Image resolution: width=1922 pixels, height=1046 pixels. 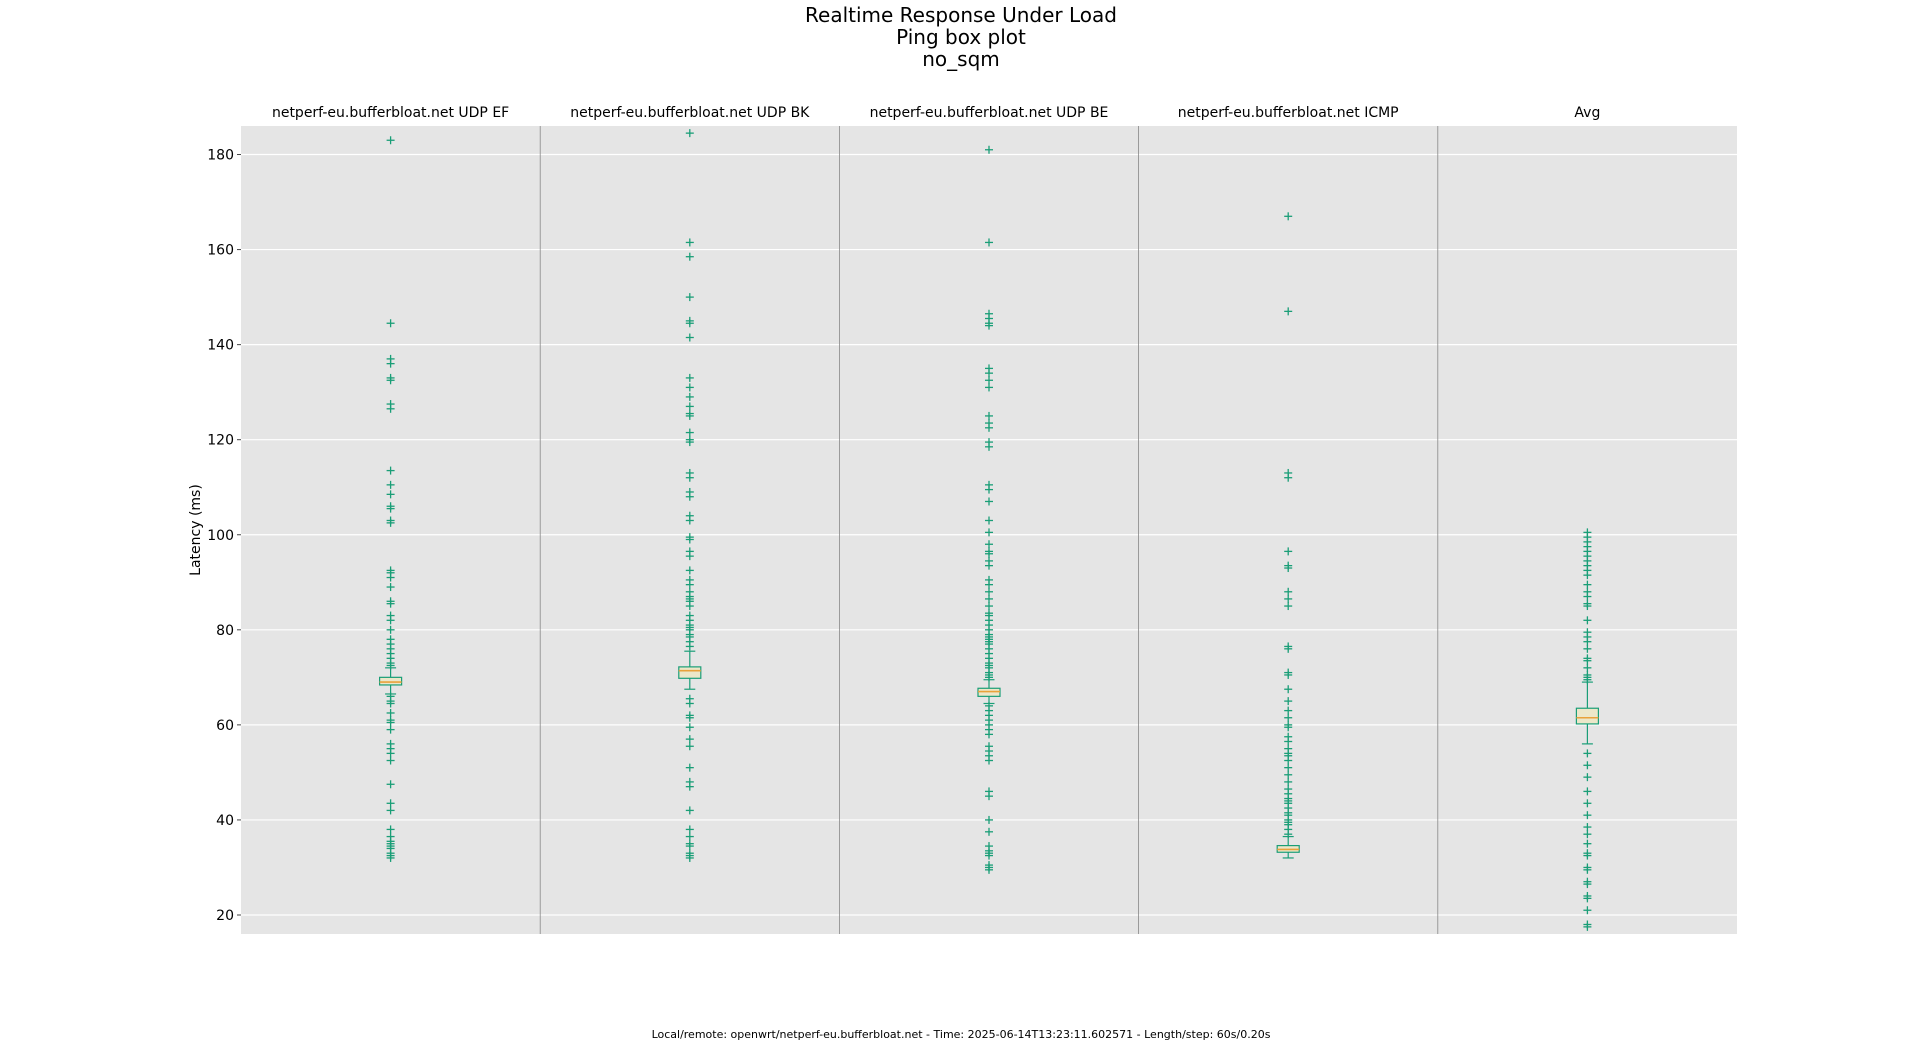 What do you see at coordinates (225, 631) in the screenshot?
I see `y-tick-label: 80` at bounding box center [225, 631].